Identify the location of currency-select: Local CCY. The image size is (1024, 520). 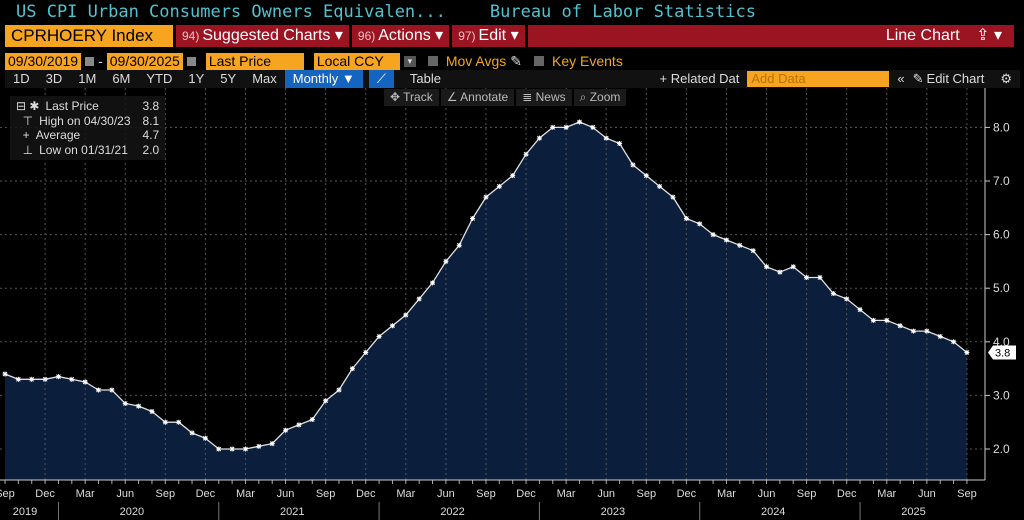
(356, 61).